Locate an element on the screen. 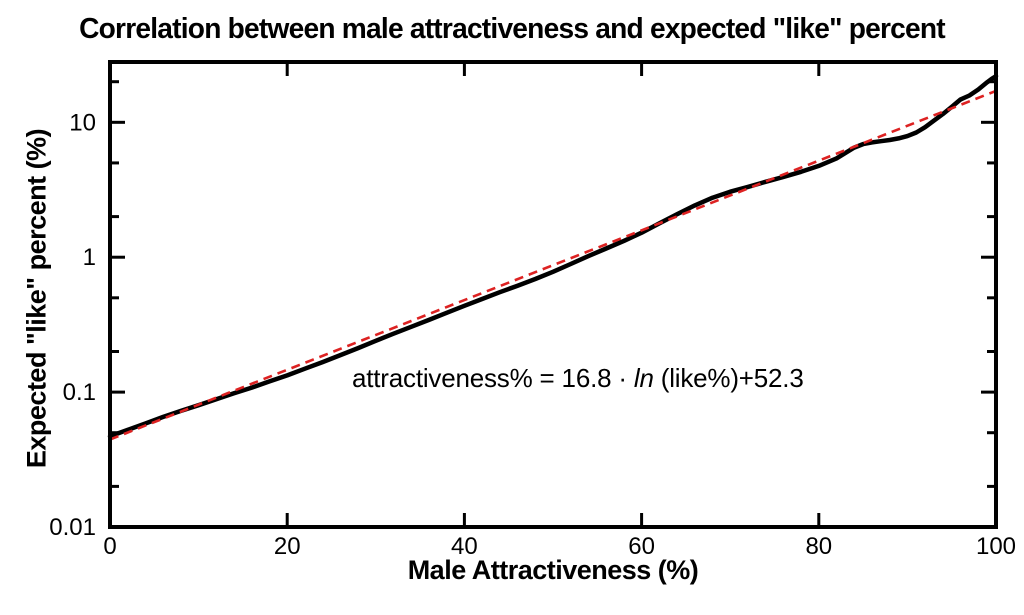 The width and height of the screenshot is (1024, 615). y-tick-label: 10 is located at coordinates (82, 122).